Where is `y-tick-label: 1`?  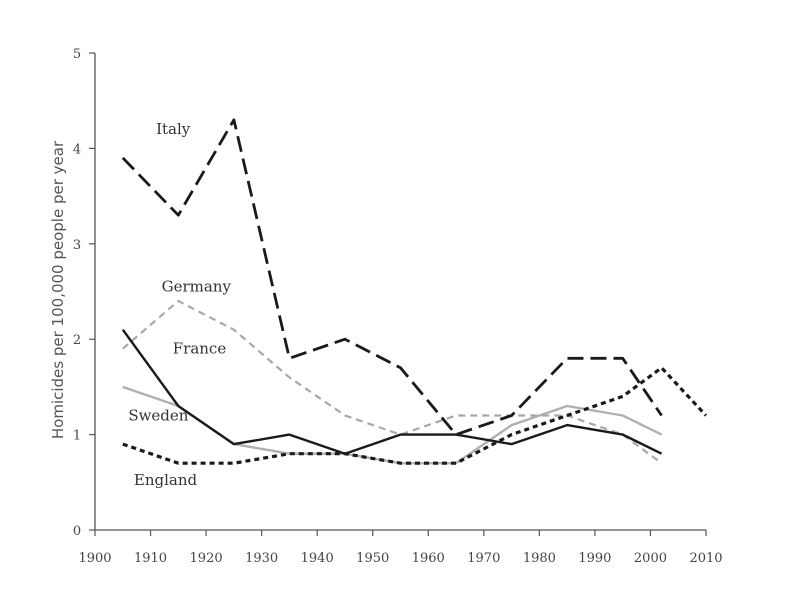 y-tick-label: 1 is located at coordinates (77, 436).